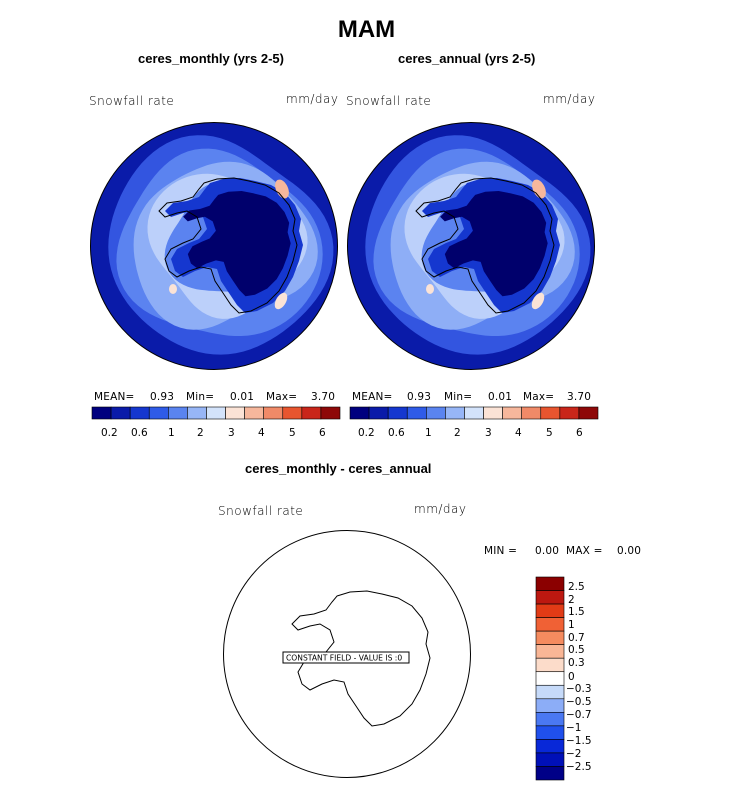 The height and width of the screenshot is (789, 733). Describe the element at coordinates (338, 468) in the screenshot. I see `diff-title: ceres_monthly - ceres_annual` at that location.